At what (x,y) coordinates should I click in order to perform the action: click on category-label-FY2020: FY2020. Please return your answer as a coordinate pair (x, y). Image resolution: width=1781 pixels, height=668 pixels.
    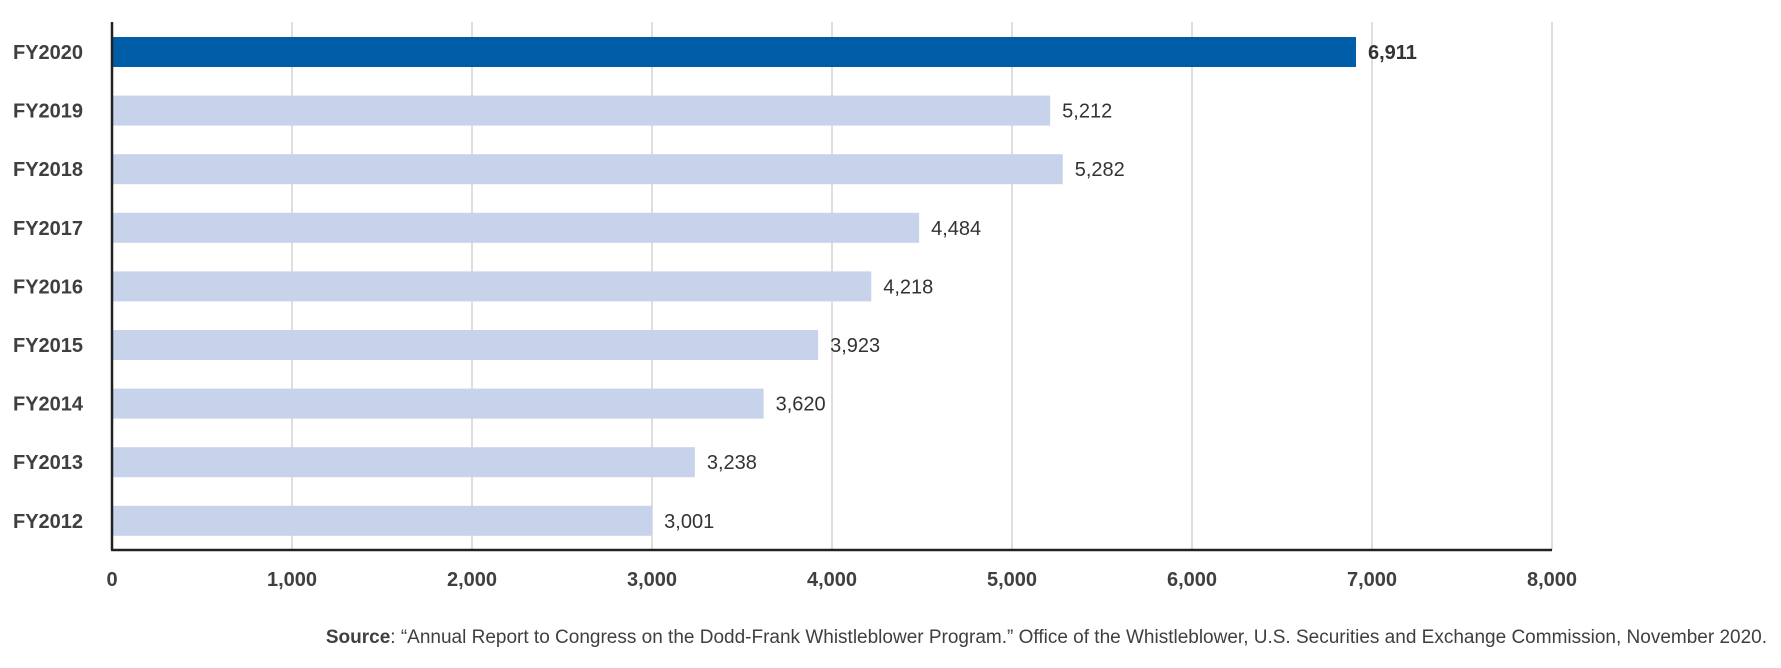
    Looking at the image, I should click on (48, 53).